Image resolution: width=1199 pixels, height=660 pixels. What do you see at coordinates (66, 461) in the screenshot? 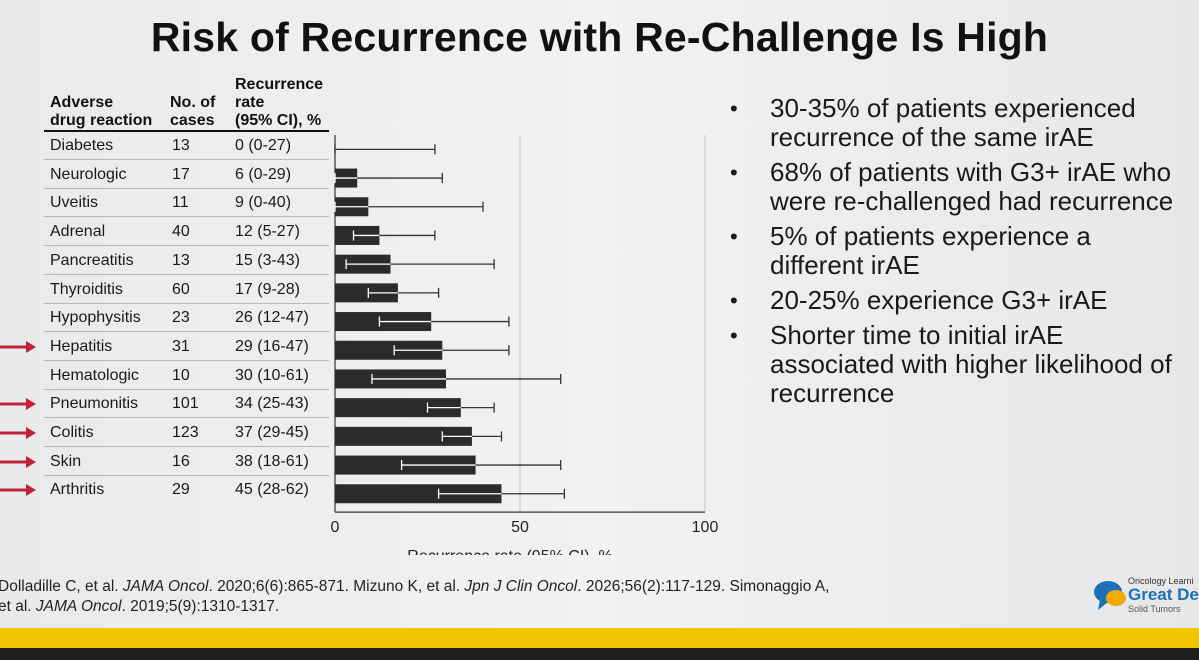
I see `row-reaction: Skin` at bounding box center [66, 461].